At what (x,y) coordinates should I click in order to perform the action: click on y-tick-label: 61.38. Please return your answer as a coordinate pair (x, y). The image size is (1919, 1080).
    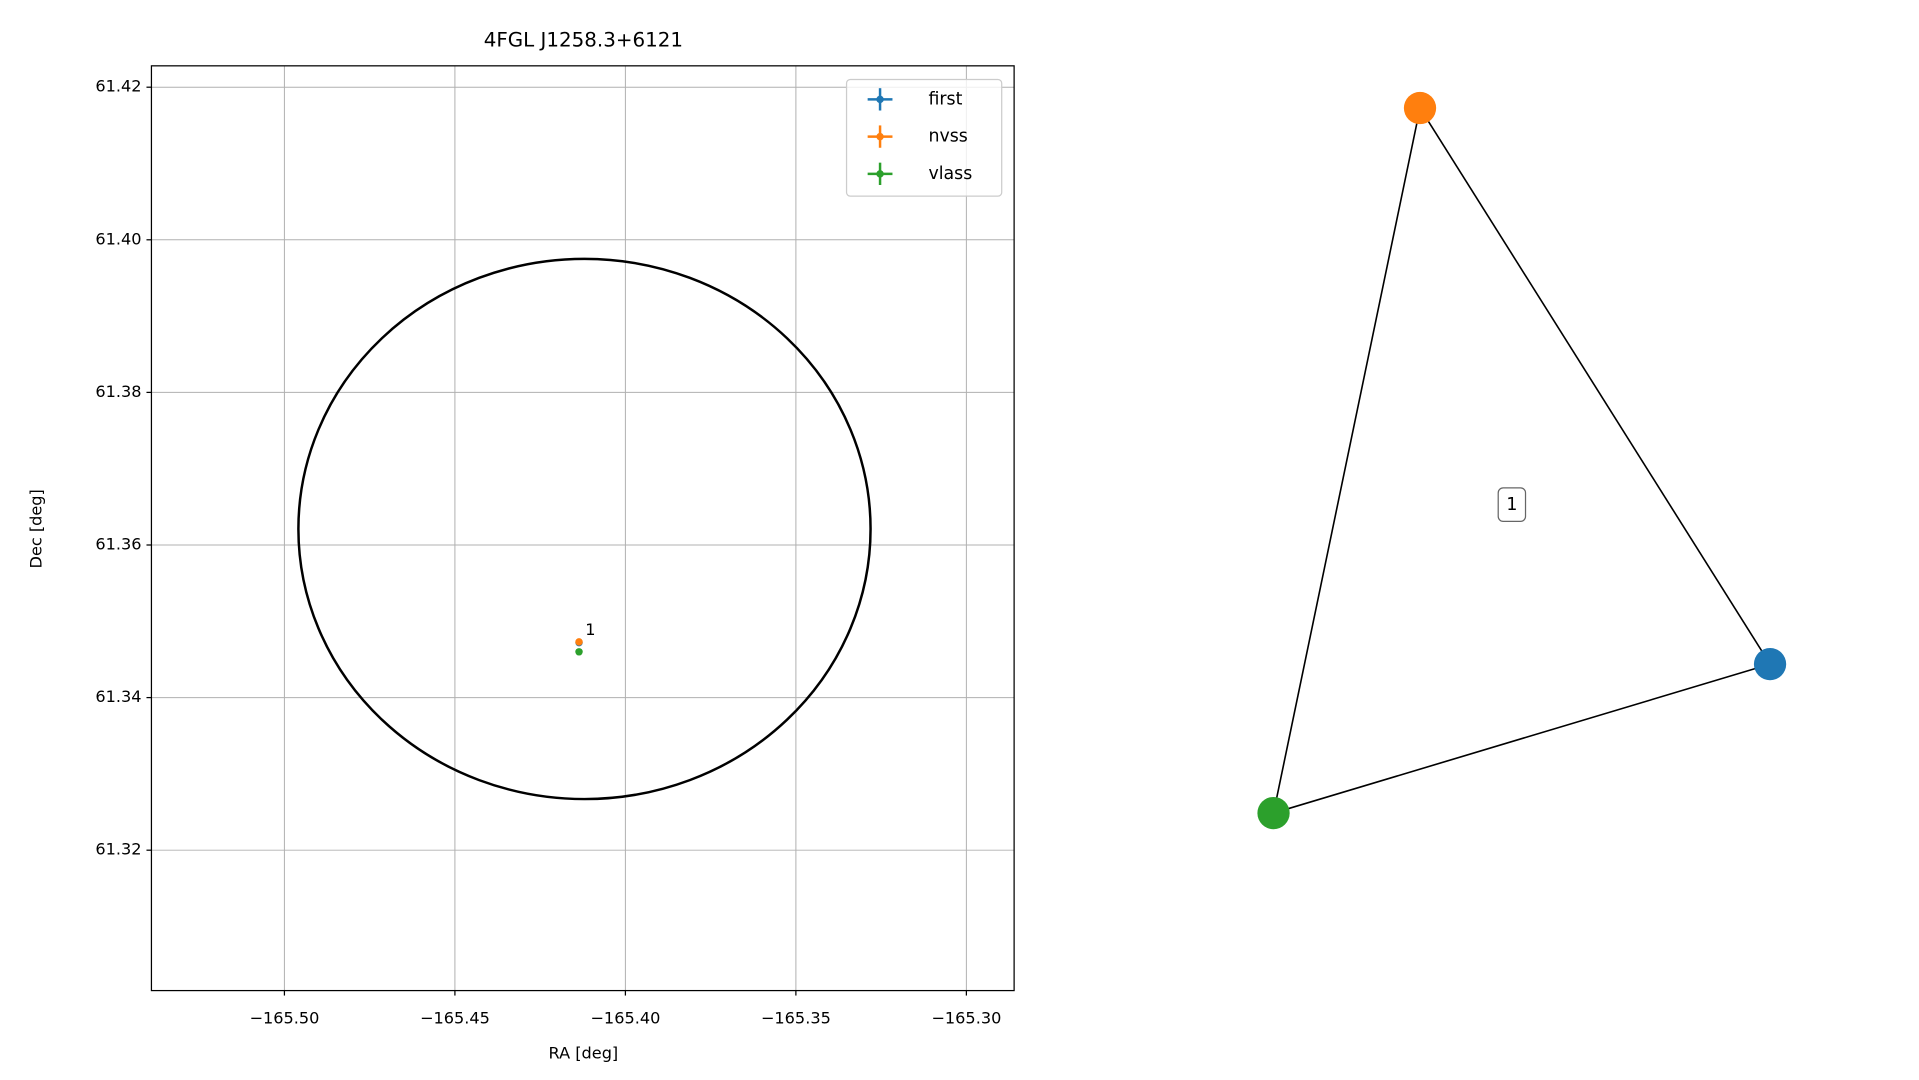
    Looking at the image, I should click on (118, 391).